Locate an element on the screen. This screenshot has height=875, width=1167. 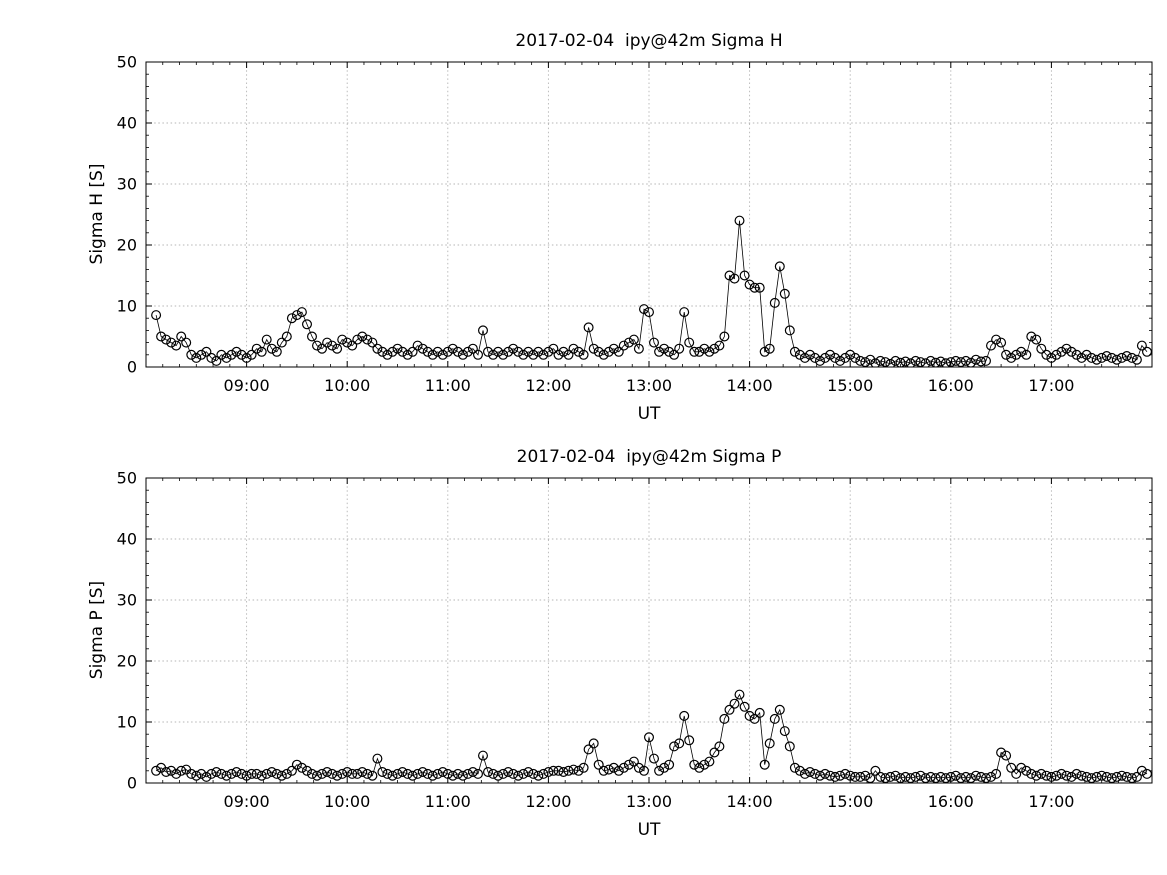
y-tick-label: 20 is located at coordinates (127, 661).